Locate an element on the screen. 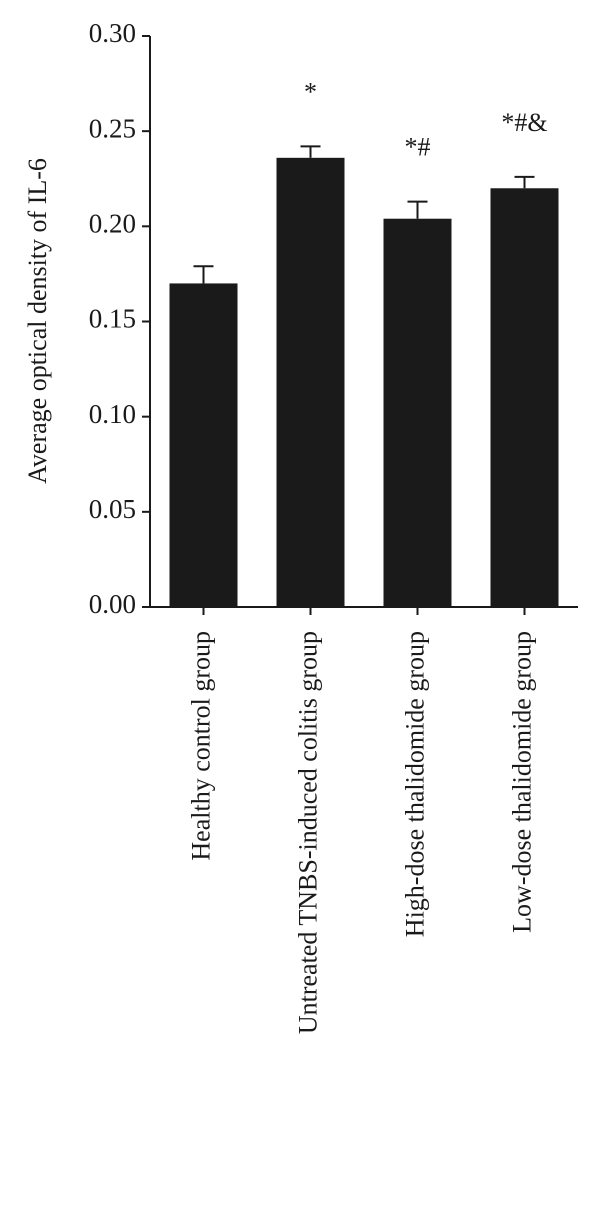 This screenshot has height=1209, width=600. y-tick-label: 0.05 is located at coordinates (112, 509).